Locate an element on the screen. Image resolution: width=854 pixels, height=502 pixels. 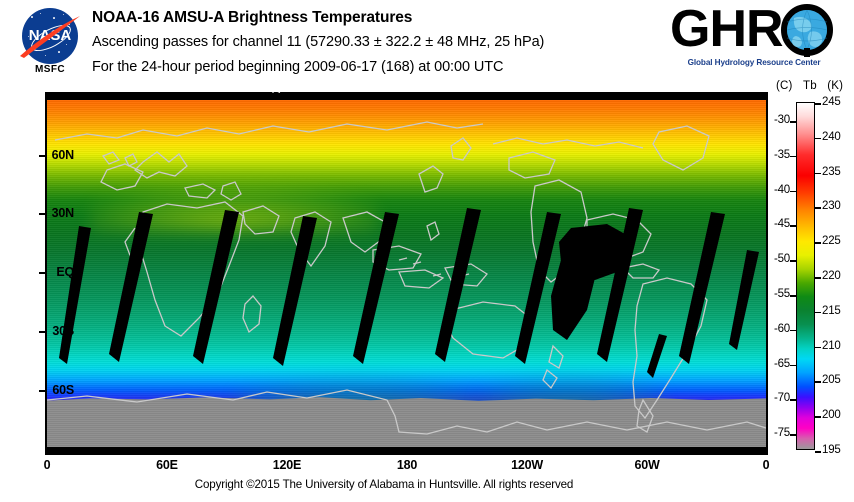
cb-k-245: 245 is located at coordinates (831, 102).